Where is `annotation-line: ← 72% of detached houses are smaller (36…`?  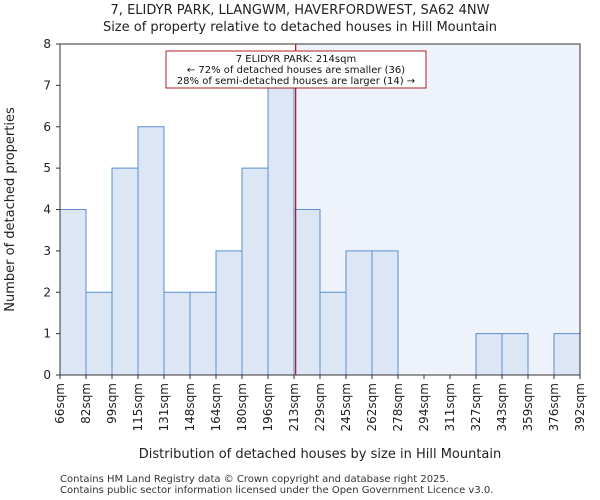 annotation-line: ← 72% of detached houses are smaller (36… is located at coordinates (296, 70).